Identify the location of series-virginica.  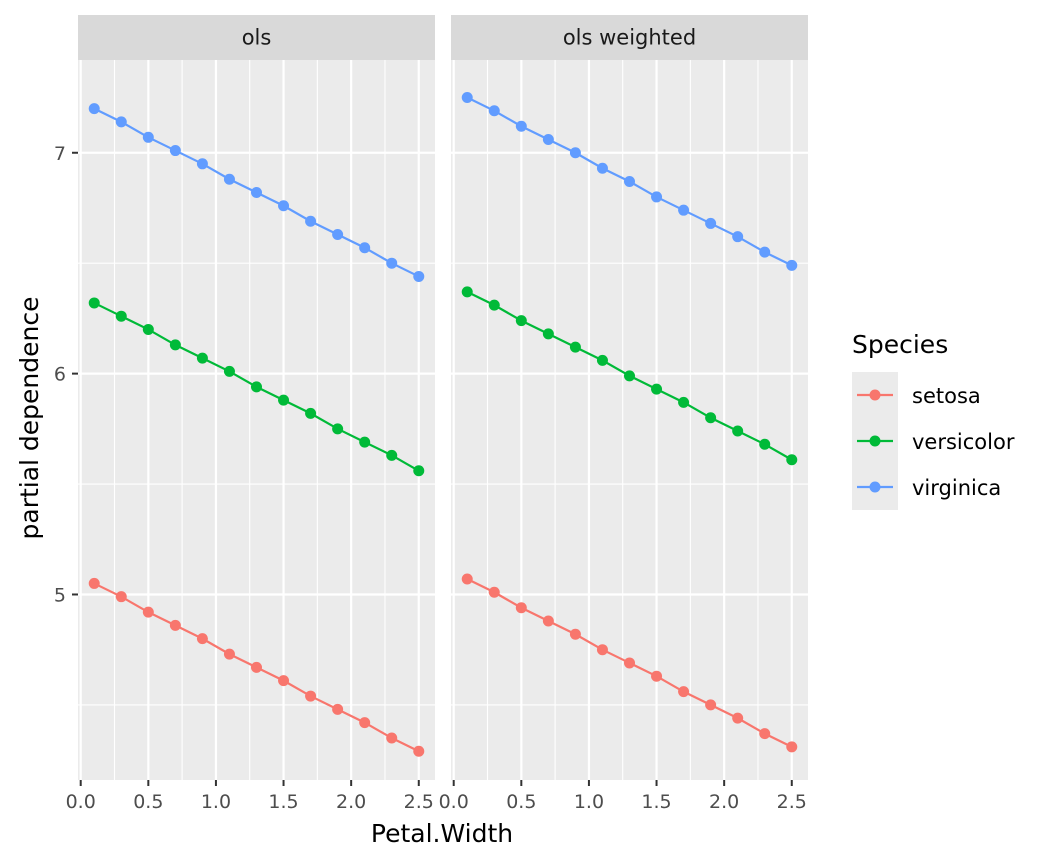
(256, 192).